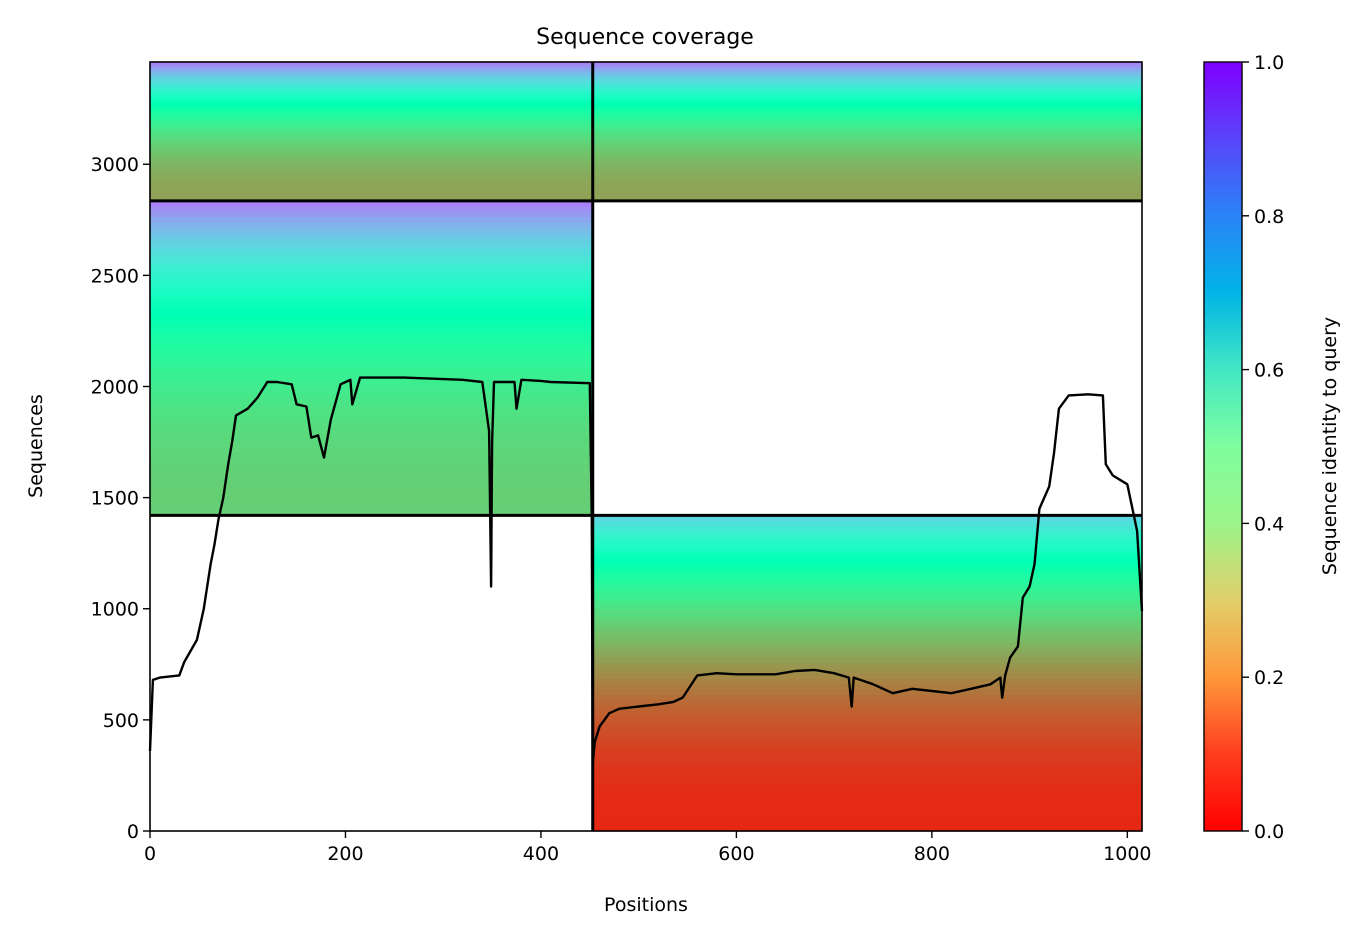 This screenshot has height=939, width=1364. Describe the element at coordinates (345, 854) in the screenshot. I see `x-tick-label: 200` at that location.